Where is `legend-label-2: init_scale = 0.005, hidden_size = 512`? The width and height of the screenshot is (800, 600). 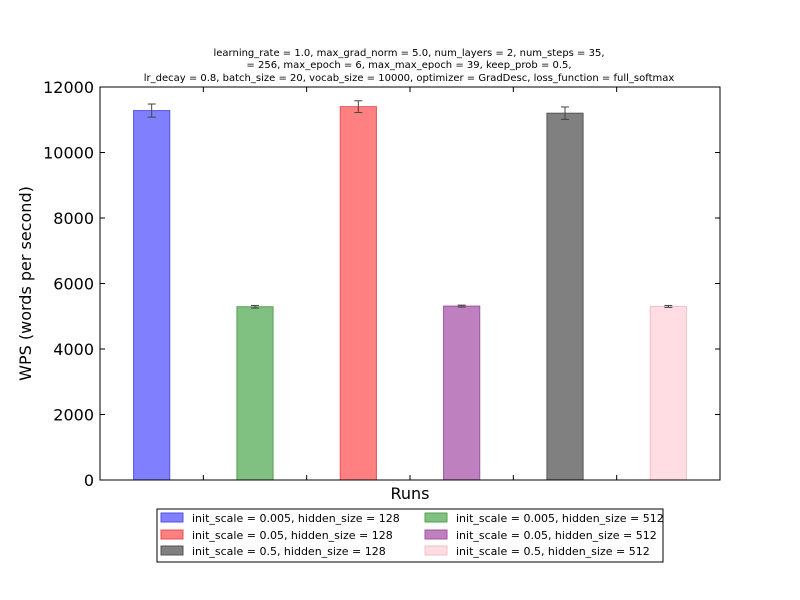
legend-label-2: init_scale = 0.005, hidden_size = 512 is located at coordinates (560, 518).